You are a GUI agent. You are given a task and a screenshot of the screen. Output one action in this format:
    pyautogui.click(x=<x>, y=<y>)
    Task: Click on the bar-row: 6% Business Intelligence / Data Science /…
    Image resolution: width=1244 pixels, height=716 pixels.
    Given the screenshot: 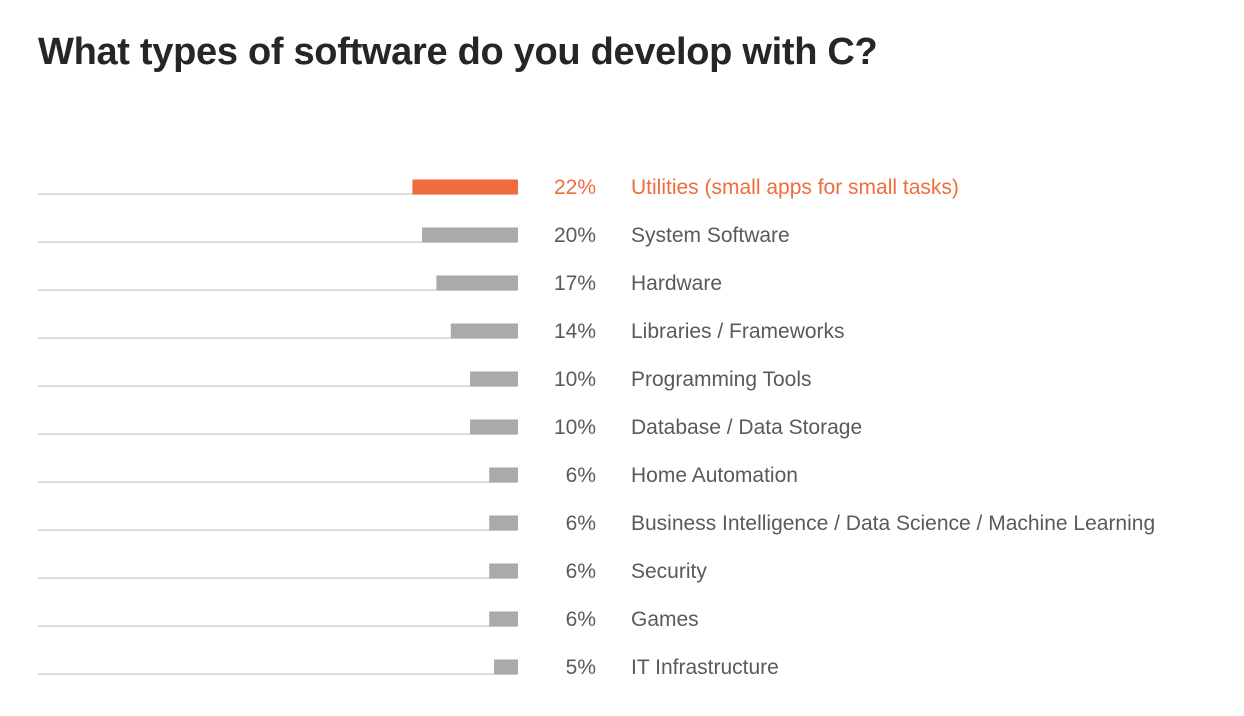 What is the action you would take?
    pyautogui.click(x=596, y=523)
    